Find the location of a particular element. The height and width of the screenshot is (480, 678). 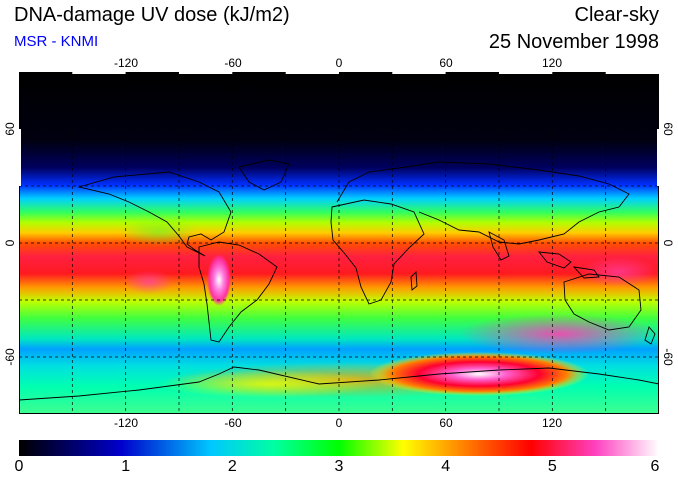

date-label: 25 November 1998 is located at coordinates (573, 42).